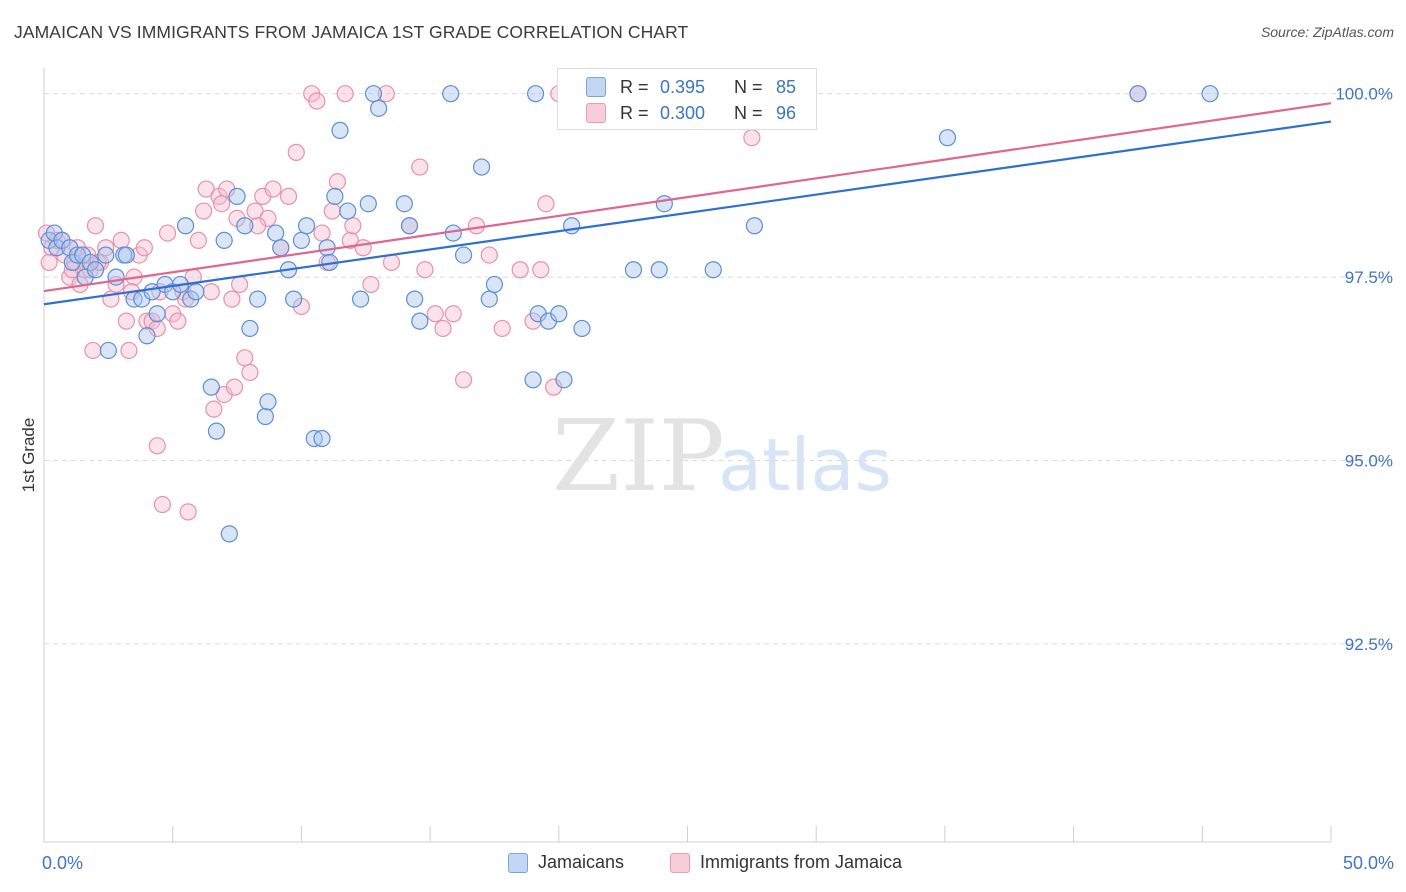 The height and width of the screenshot is (892, 1406). Describe the element at coordinates (683, 86) in the screenshot. I see `stats-r-value: 0.395` at that location.